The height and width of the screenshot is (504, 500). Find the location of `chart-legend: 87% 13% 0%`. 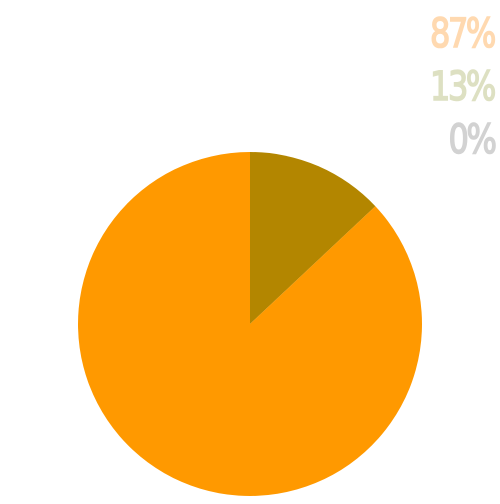

chart-legend: 87% 13% 0% is located at coordinates (455, 87).